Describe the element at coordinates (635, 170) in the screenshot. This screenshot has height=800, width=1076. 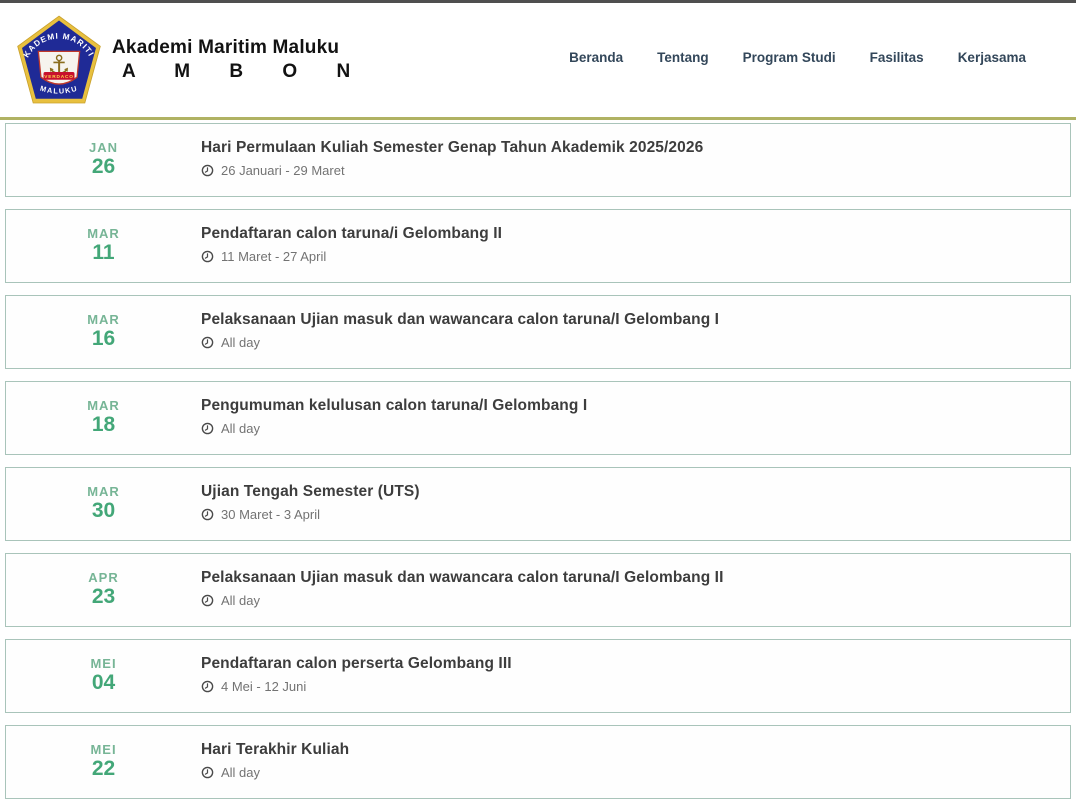
I see `event-time-row: 26 Januari - 29 Maret` at that location.